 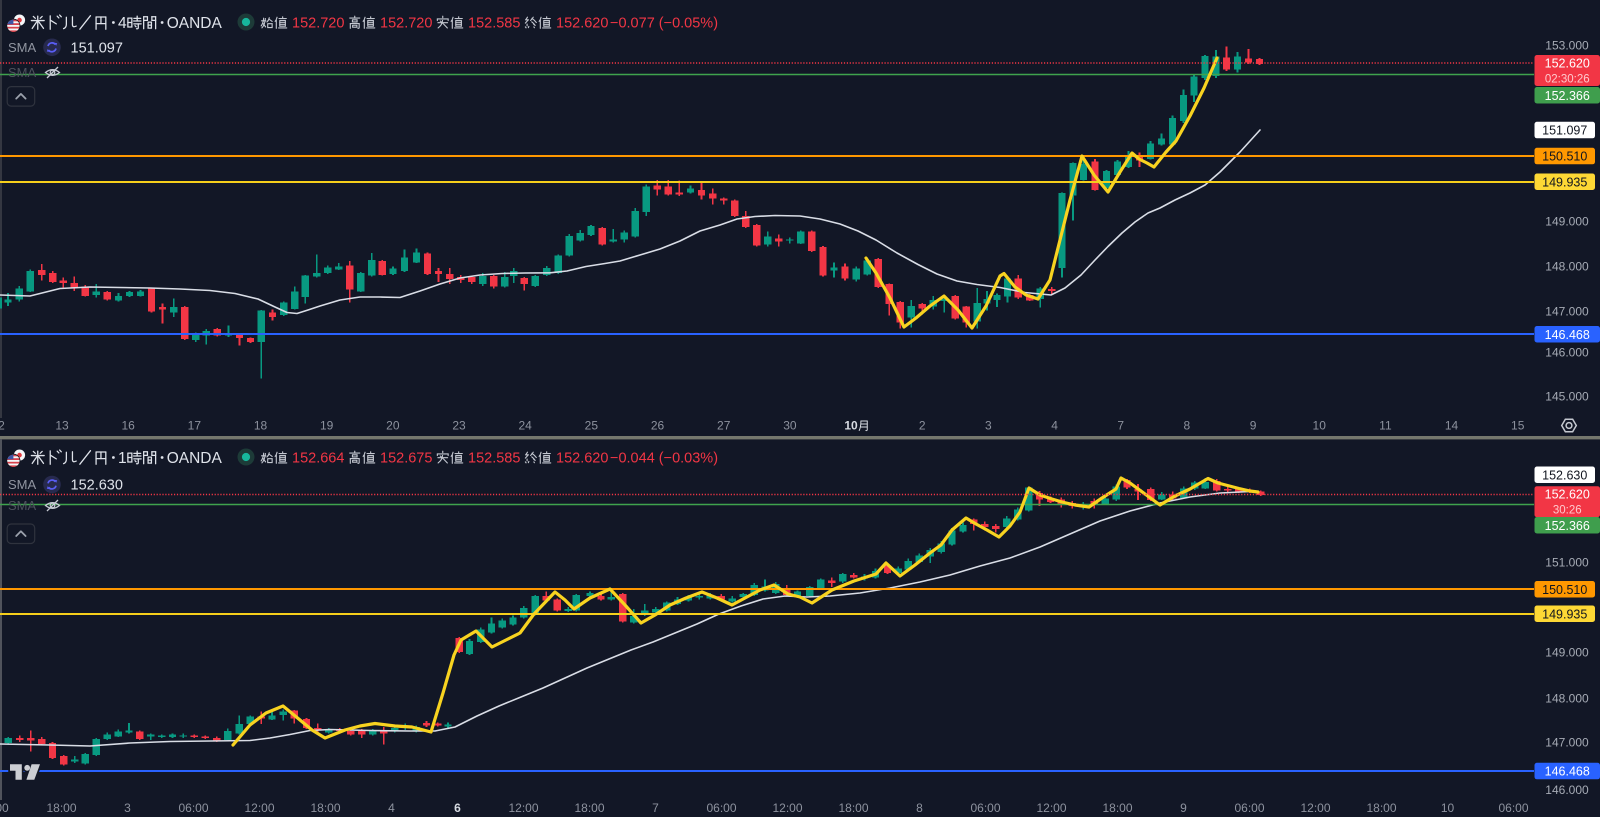 I want to click on svg-text: 15, so click(x=1518, y=426).